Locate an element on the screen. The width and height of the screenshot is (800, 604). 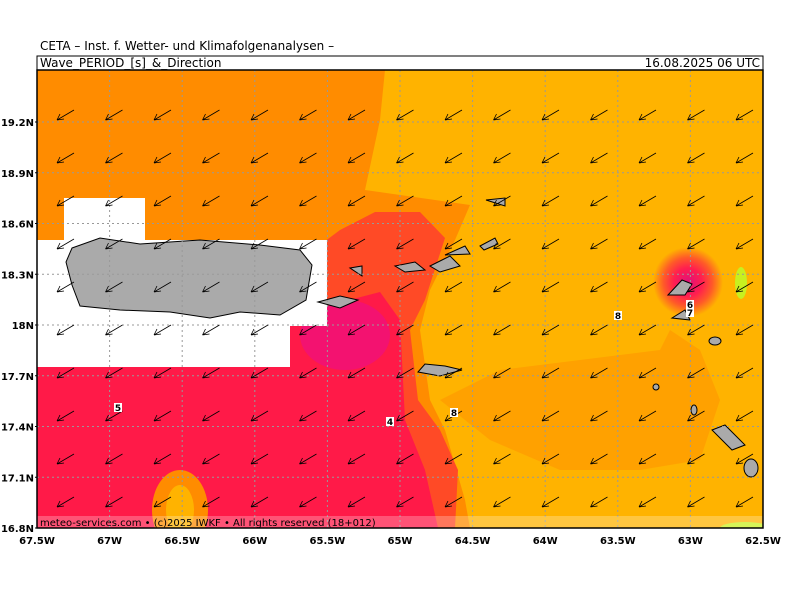
contour-label-bg is located at coordinates (454, 412).